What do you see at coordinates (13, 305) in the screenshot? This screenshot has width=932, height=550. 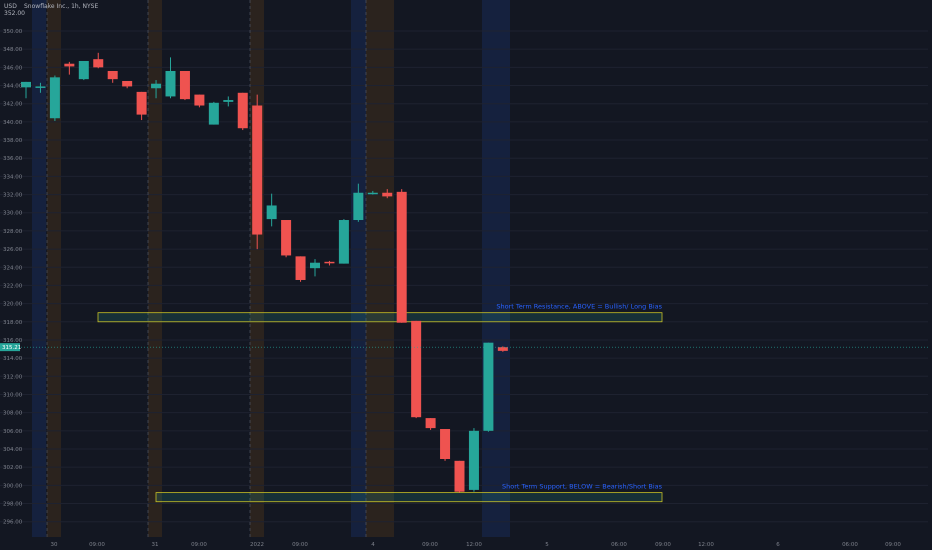 I see `y-tick-label: 320.00` at bounding box center [13, 305].